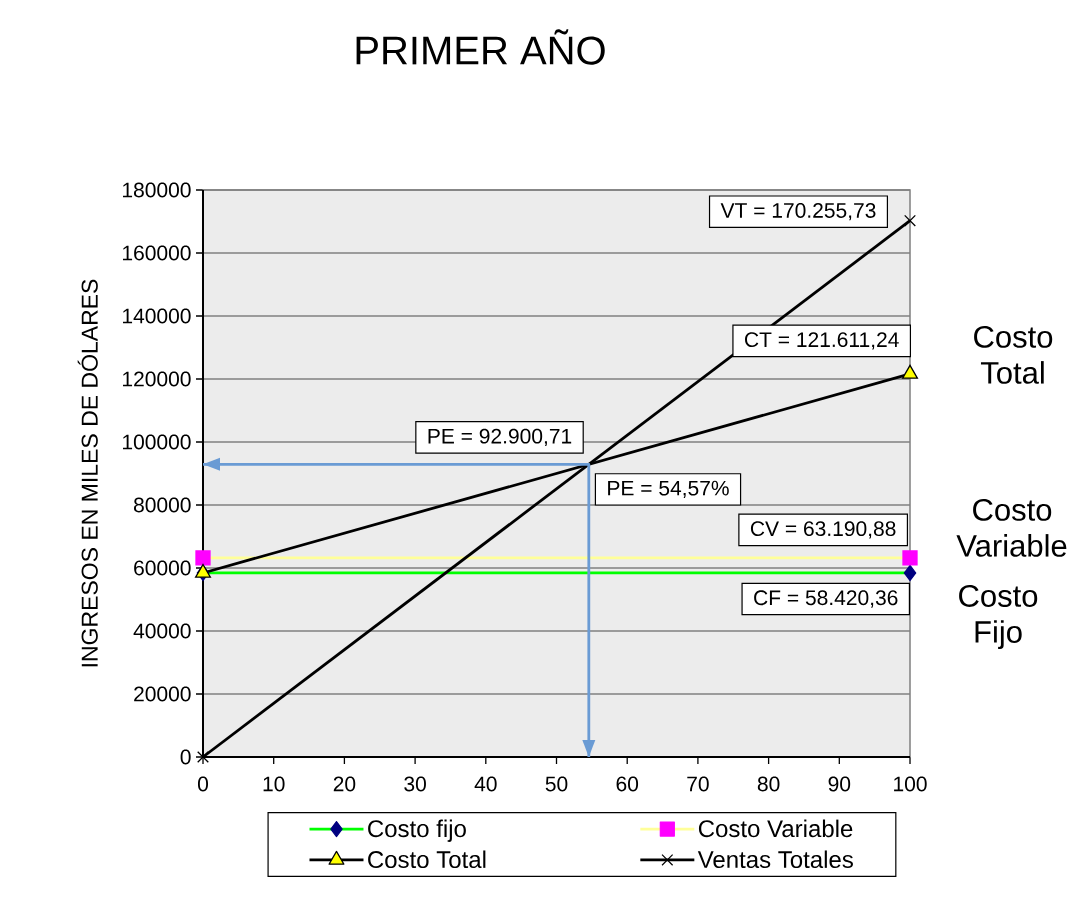 This screenshot has height=900, width=1074. Describe the element at coordinates (157, 190) in the screenshot. I see `y-tick-label: 180000` at that location.